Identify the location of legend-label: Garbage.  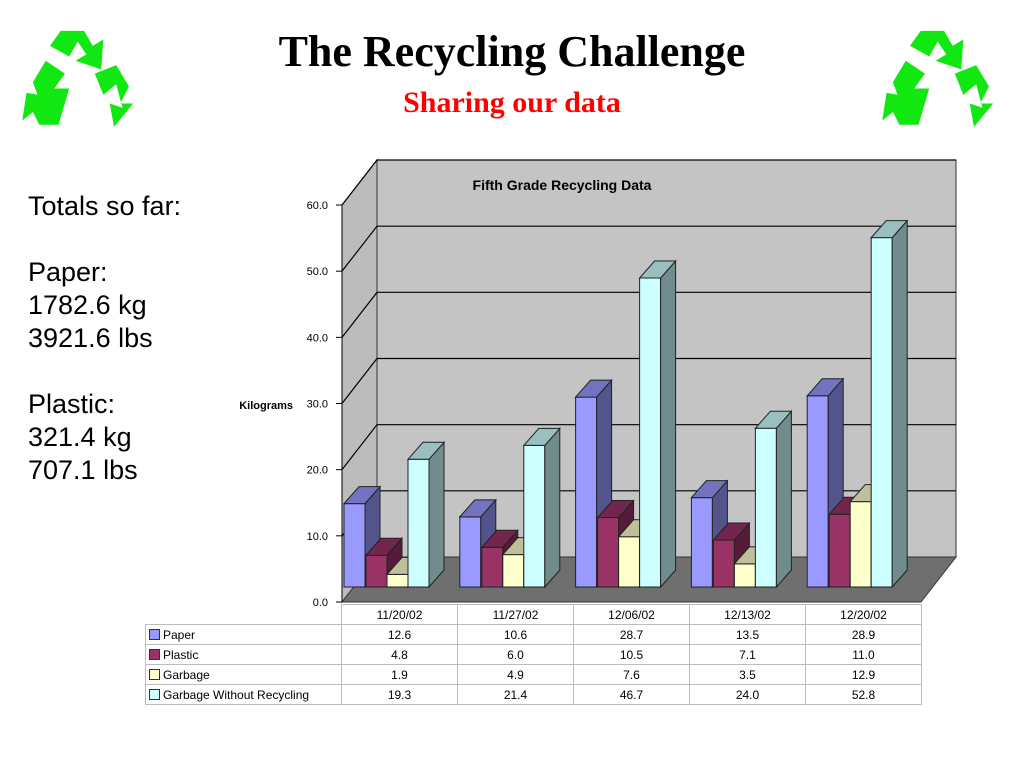
(186, 674).